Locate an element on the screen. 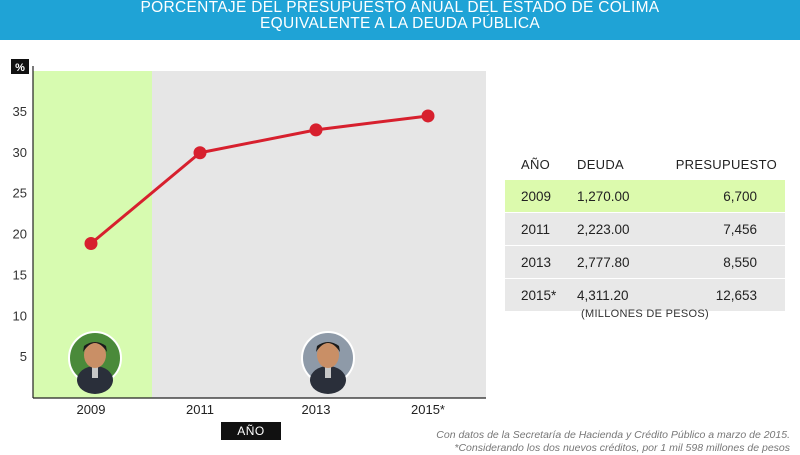  table-header-year: AÑO is located at coordinates (536, 164).